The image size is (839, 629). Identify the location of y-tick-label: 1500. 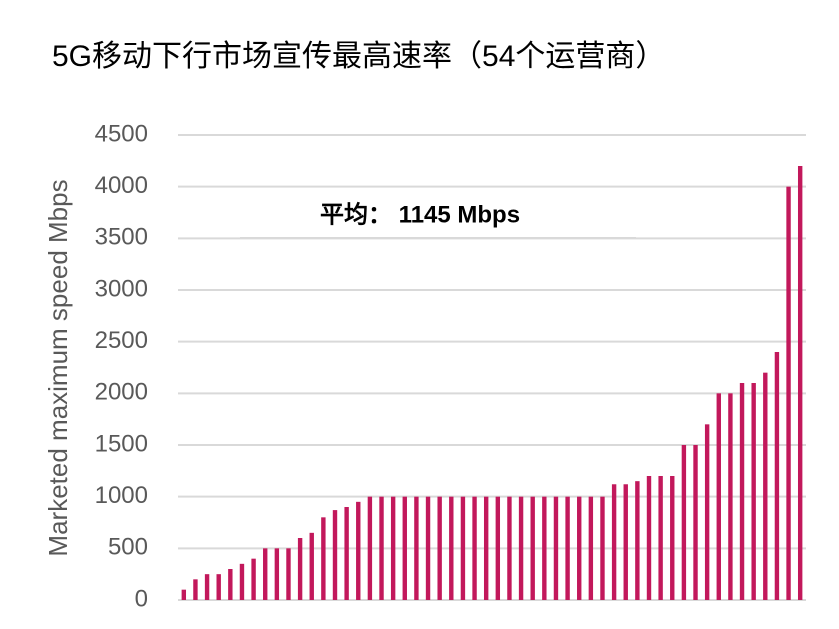
(121, 443).